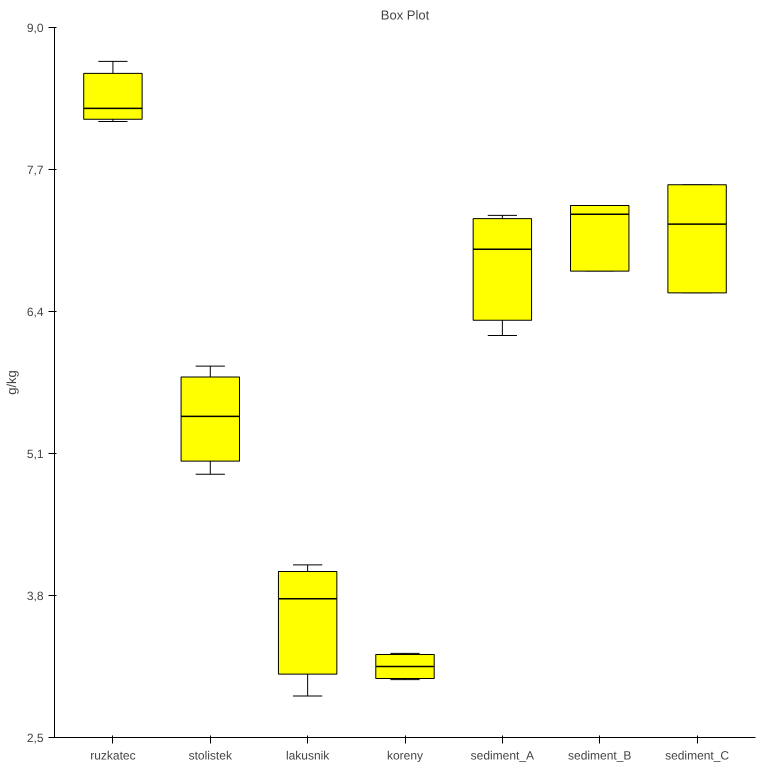  Describe the element at coordinates (35, 738) in the screenshot. I see `y-tick-label: 2,5` at that location.